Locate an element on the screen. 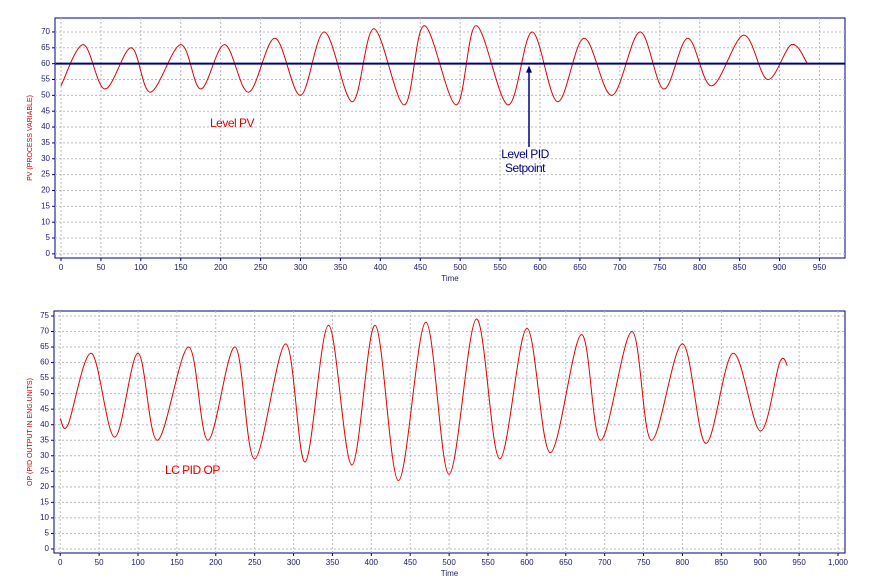  annotation: Level PID is located at coordinates (525, 154).